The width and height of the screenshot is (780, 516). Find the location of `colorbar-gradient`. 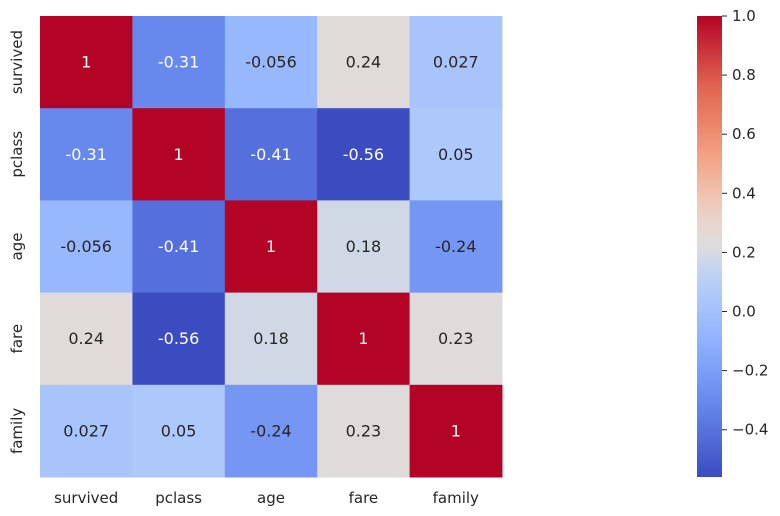

colorbar-gradient is located at coordinates (709, 246).